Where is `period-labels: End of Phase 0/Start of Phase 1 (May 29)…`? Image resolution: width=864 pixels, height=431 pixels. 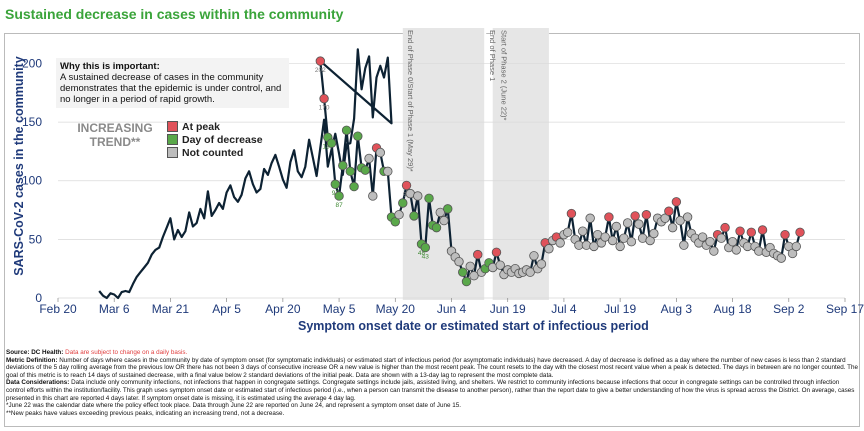 period-labels: End of Phase 0/Start of Phase 1 (May 29)… is located at coordinates (457, 101).